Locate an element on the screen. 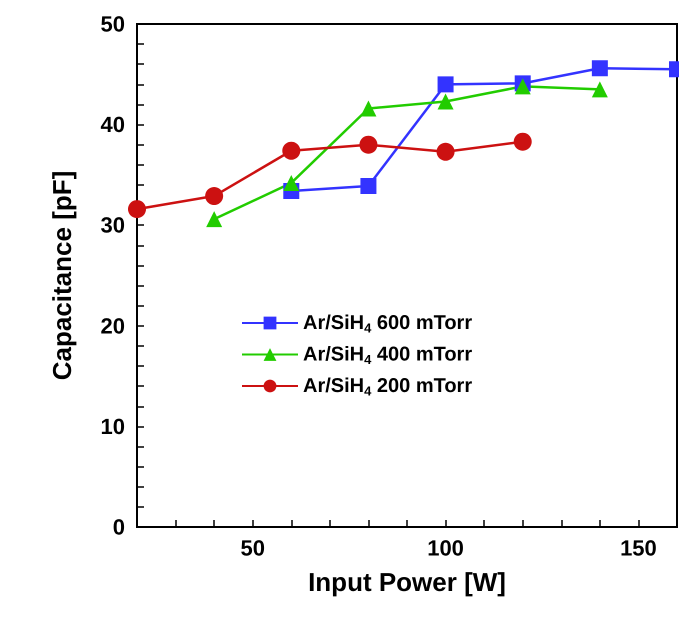 Image resolution: width=679 pixels, height=621 pixels. y-tick-label: 40 is located at coordinates (112, 125).